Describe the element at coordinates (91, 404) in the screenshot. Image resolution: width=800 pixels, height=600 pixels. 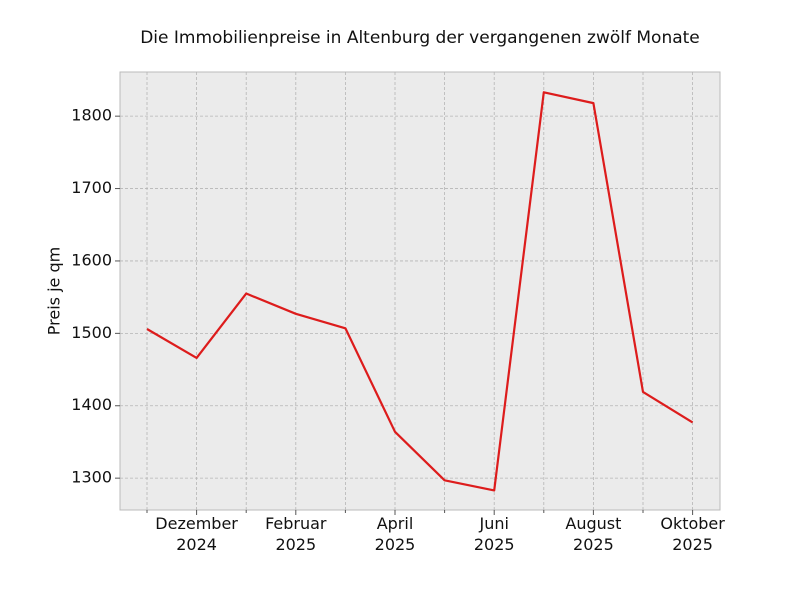
I see `y-tick-label: 1400` at that location.